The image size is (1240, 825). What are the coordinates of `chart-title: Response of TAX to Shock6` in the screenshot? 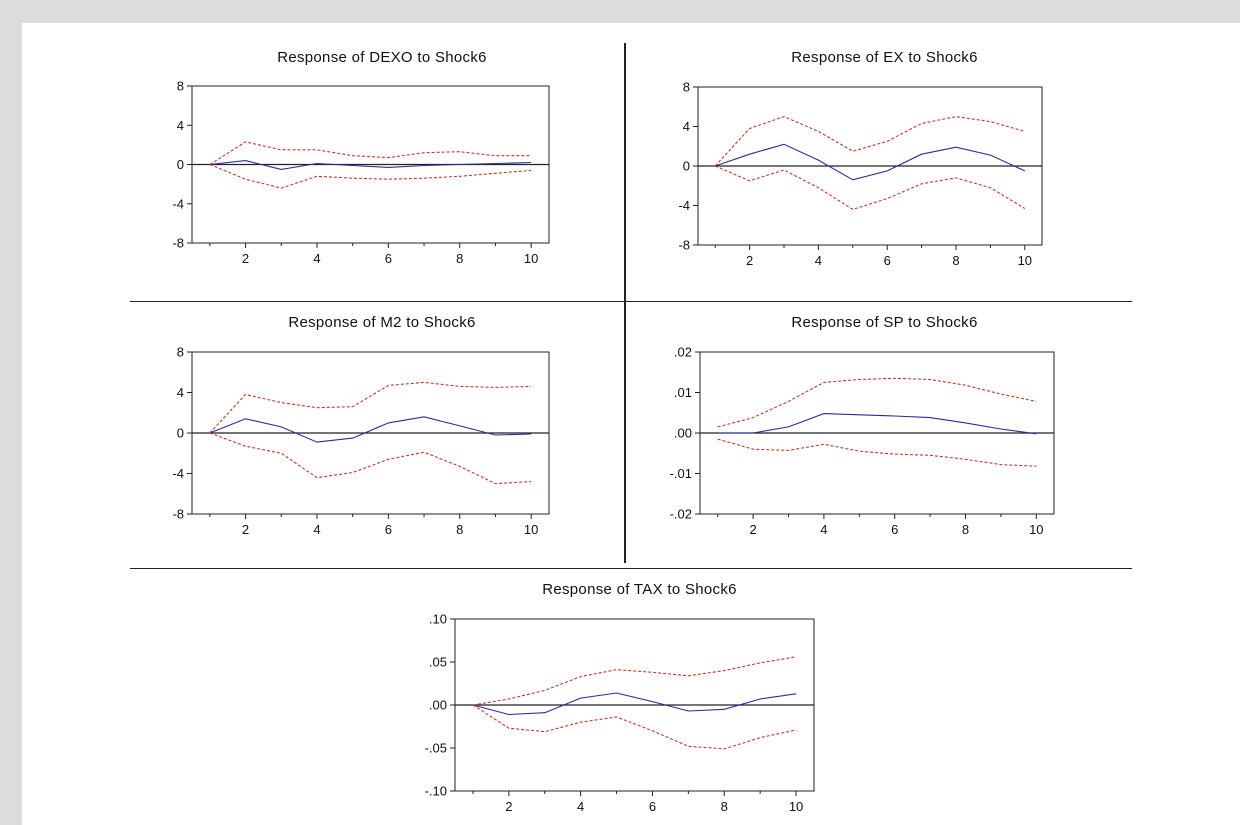 It's located at (639, 589).